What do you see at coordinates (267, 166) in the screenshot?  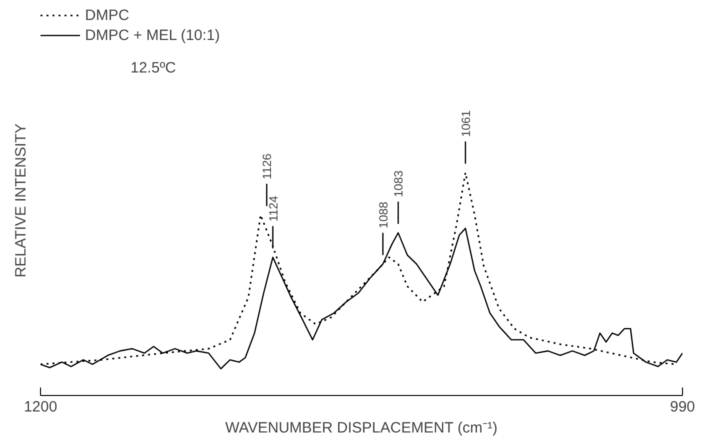 I see `annotation: 1126` at bounding box center [267, 166].